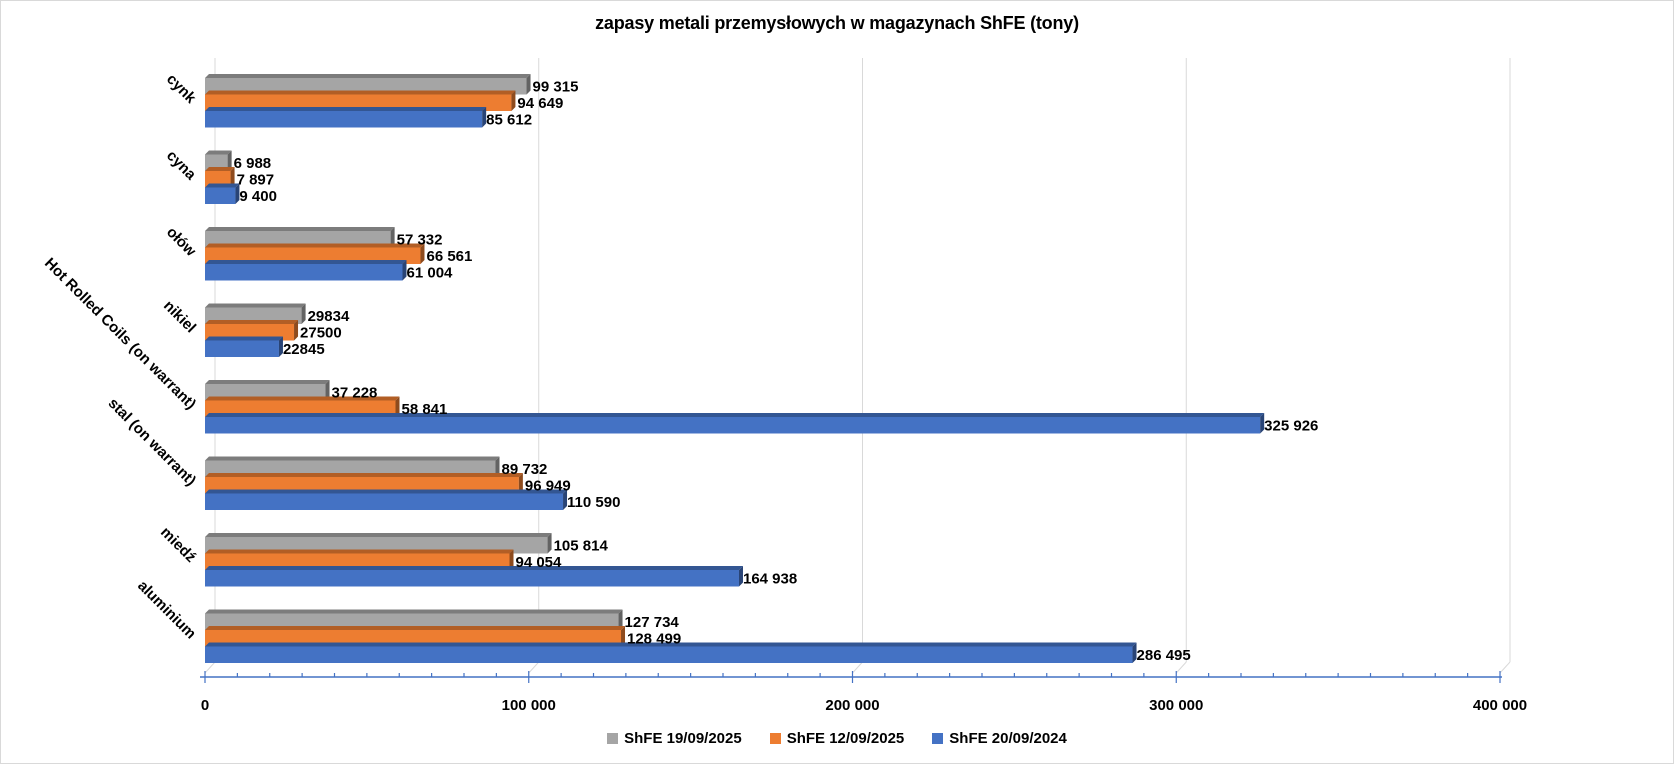 The height and width of the screenshot is (764, 1674). What do you see at coordinates (449, 256) in the screenshot?
I see `data-label: 66 561` at bounding box center [449, 256].